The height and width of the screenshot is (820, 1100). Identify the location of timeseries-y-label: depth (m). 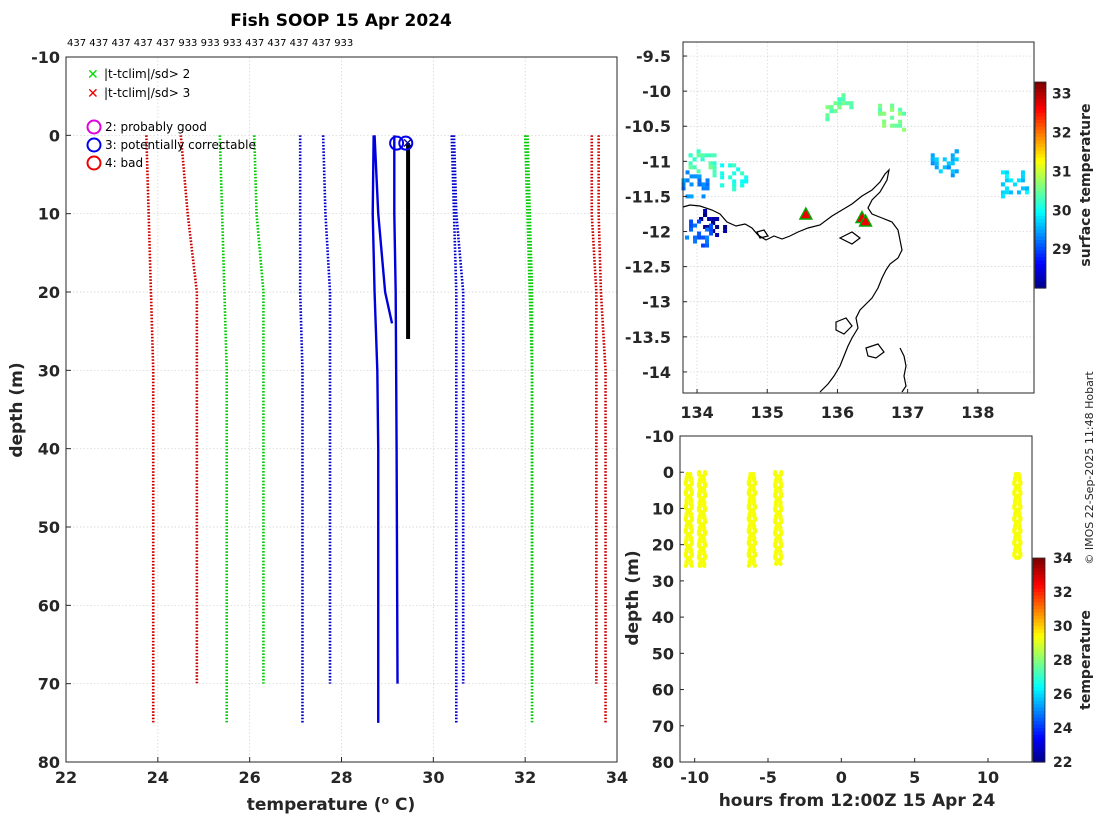
(633, 597).